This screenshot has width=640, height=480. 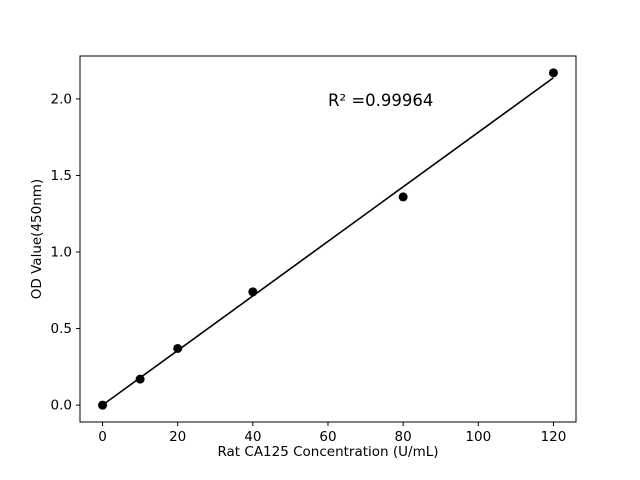 I want to click on y-tick-label: 2.0, so click(x=61, y=99).